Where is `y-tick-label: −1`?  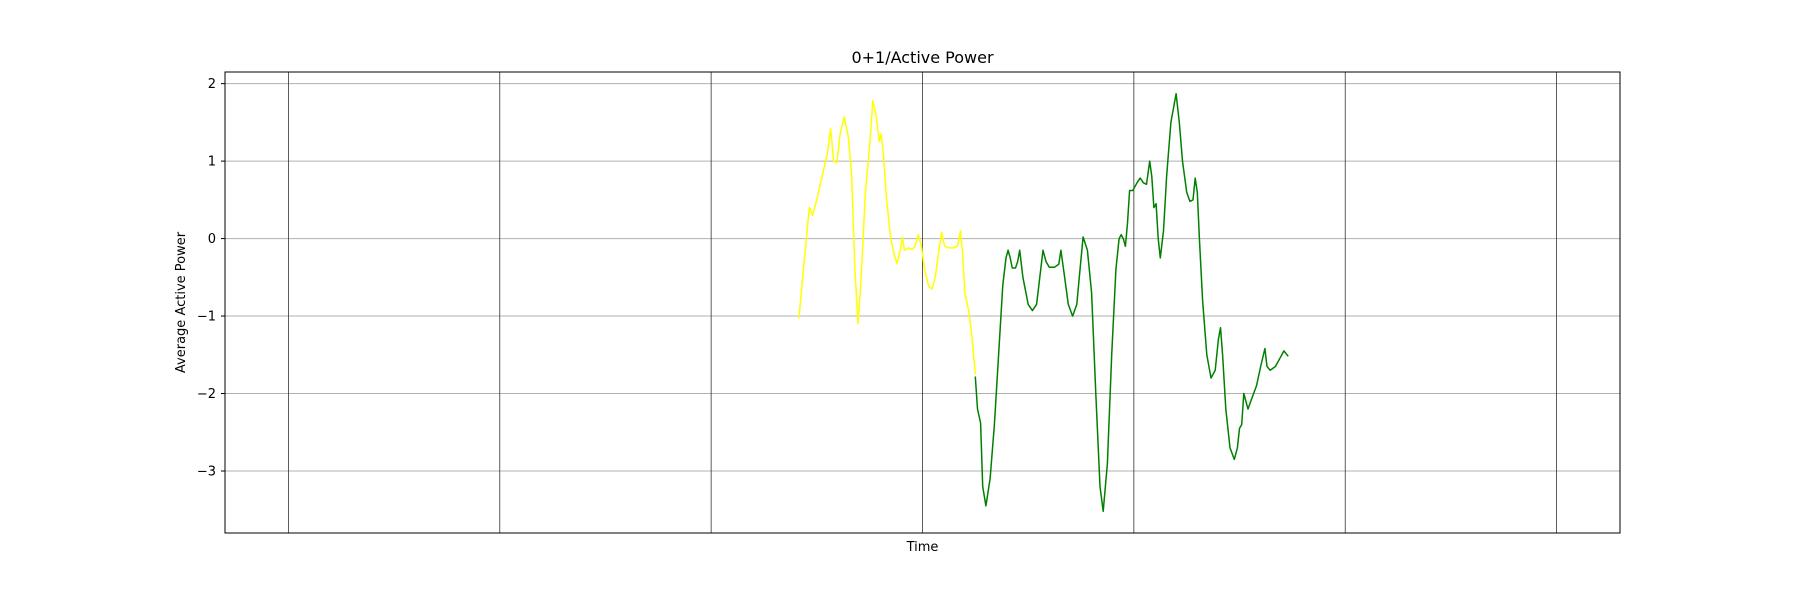 y-tick-label: −1 is located at coordinates (206, 317).